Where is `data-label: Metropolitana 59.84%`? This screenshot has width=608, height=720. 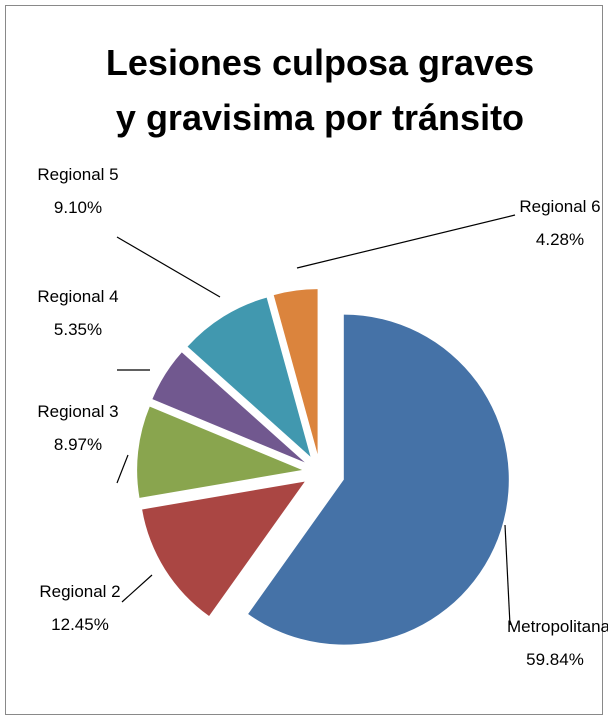
data-label: Metropolitana 59.84% is located at coordinates (557, 643).